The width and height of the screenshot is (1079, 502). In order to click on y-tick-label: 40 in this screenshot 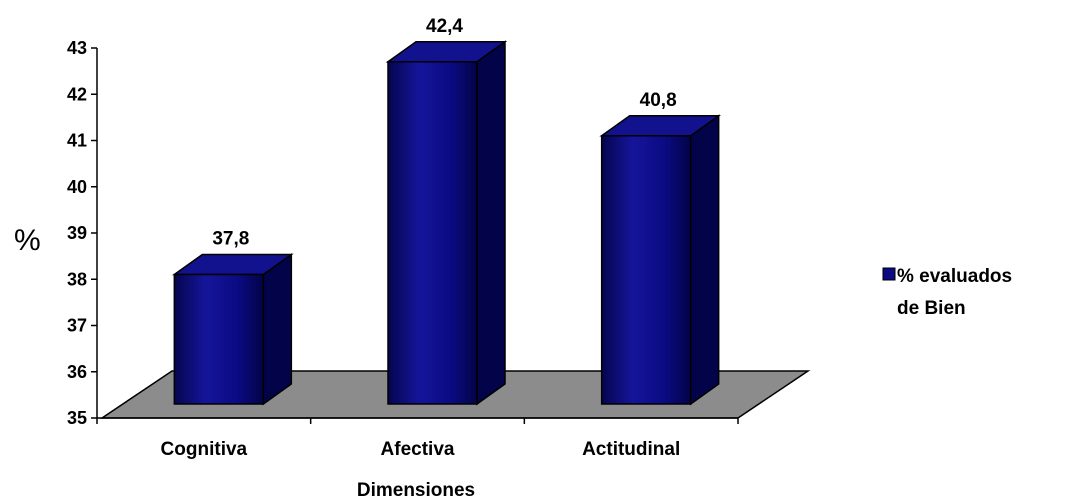, I will do `click(77, 187)`.